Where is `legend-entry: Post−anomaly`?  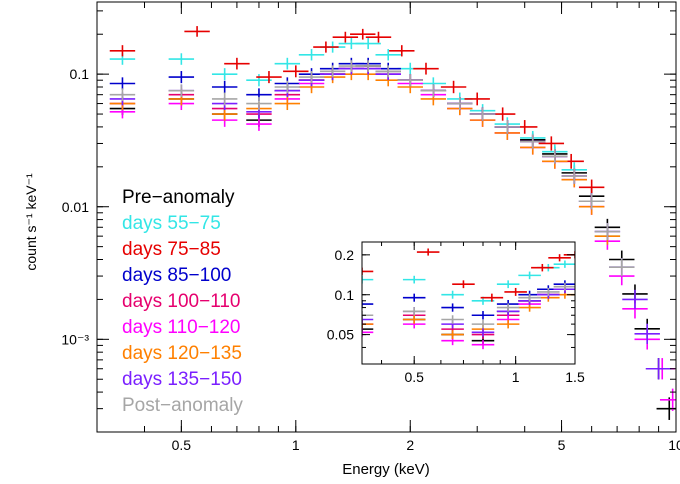 legend-entry: Post−anomaly is located at coordinates (182, 405).